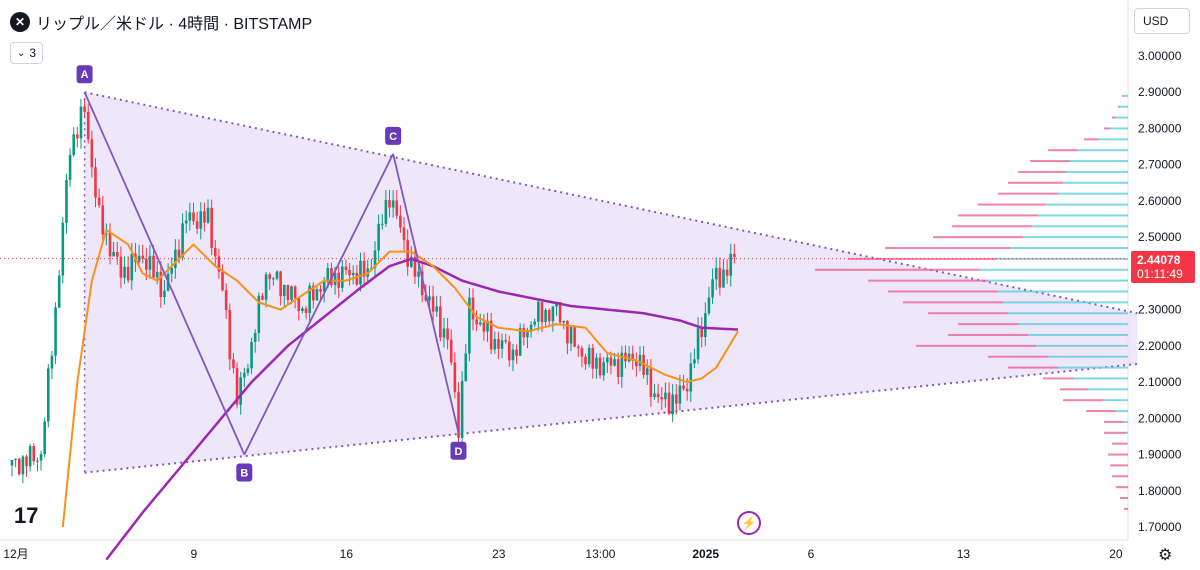 This screenshot has width=1200, height=570. Describe the element at coordinates (20, 22) in the screenshot. I see `x-close-icon: ✕` at that location.